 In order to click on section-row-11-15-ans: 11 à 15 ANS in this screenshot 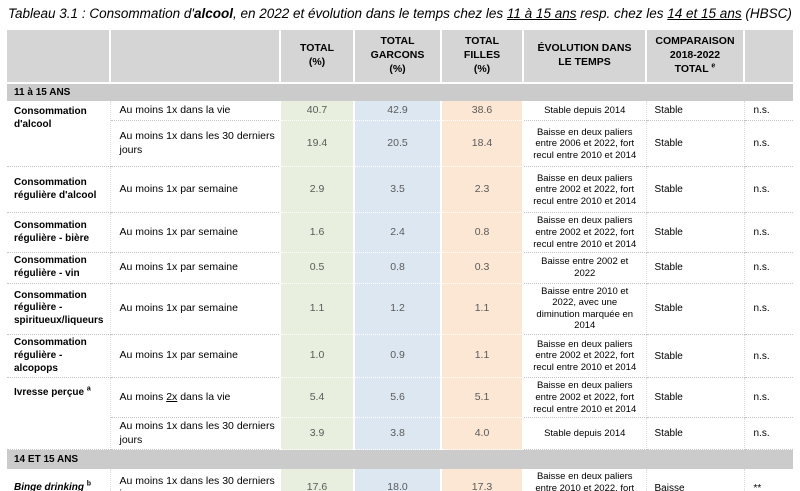, I will do `click(400, 91)`.